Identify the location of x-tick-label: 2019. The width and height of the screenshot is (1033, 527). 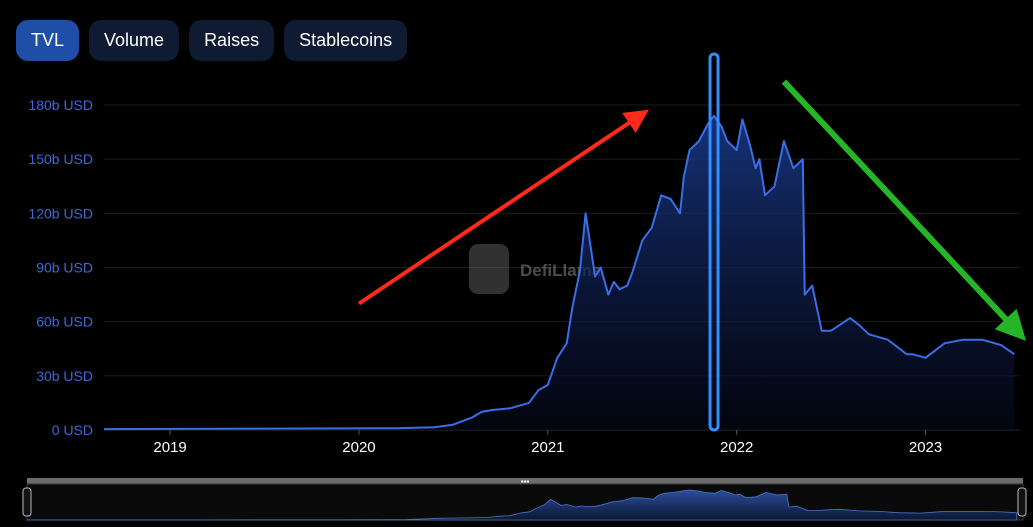
(169, 447).